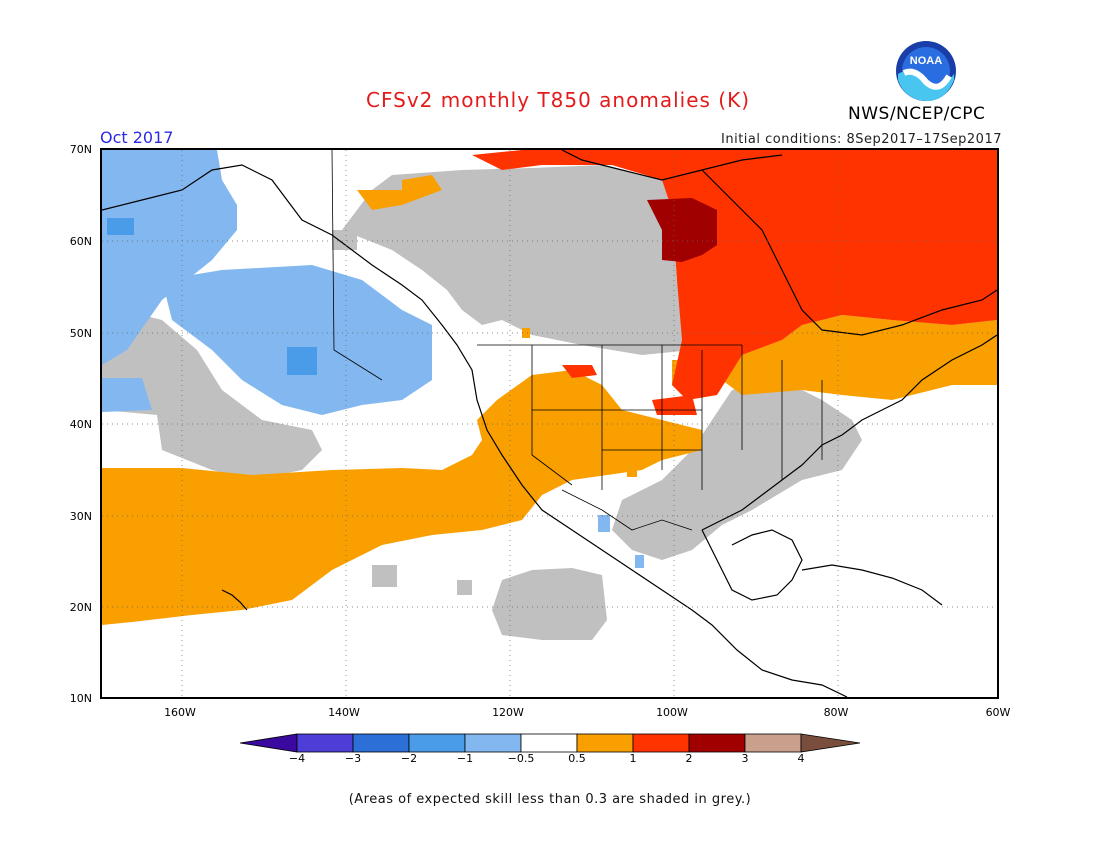  What do you see at coordinates (917, 114) in the screenshot?
I see `organization-label: NWS/NCEP/CPC` at bounding box center [917, 114].